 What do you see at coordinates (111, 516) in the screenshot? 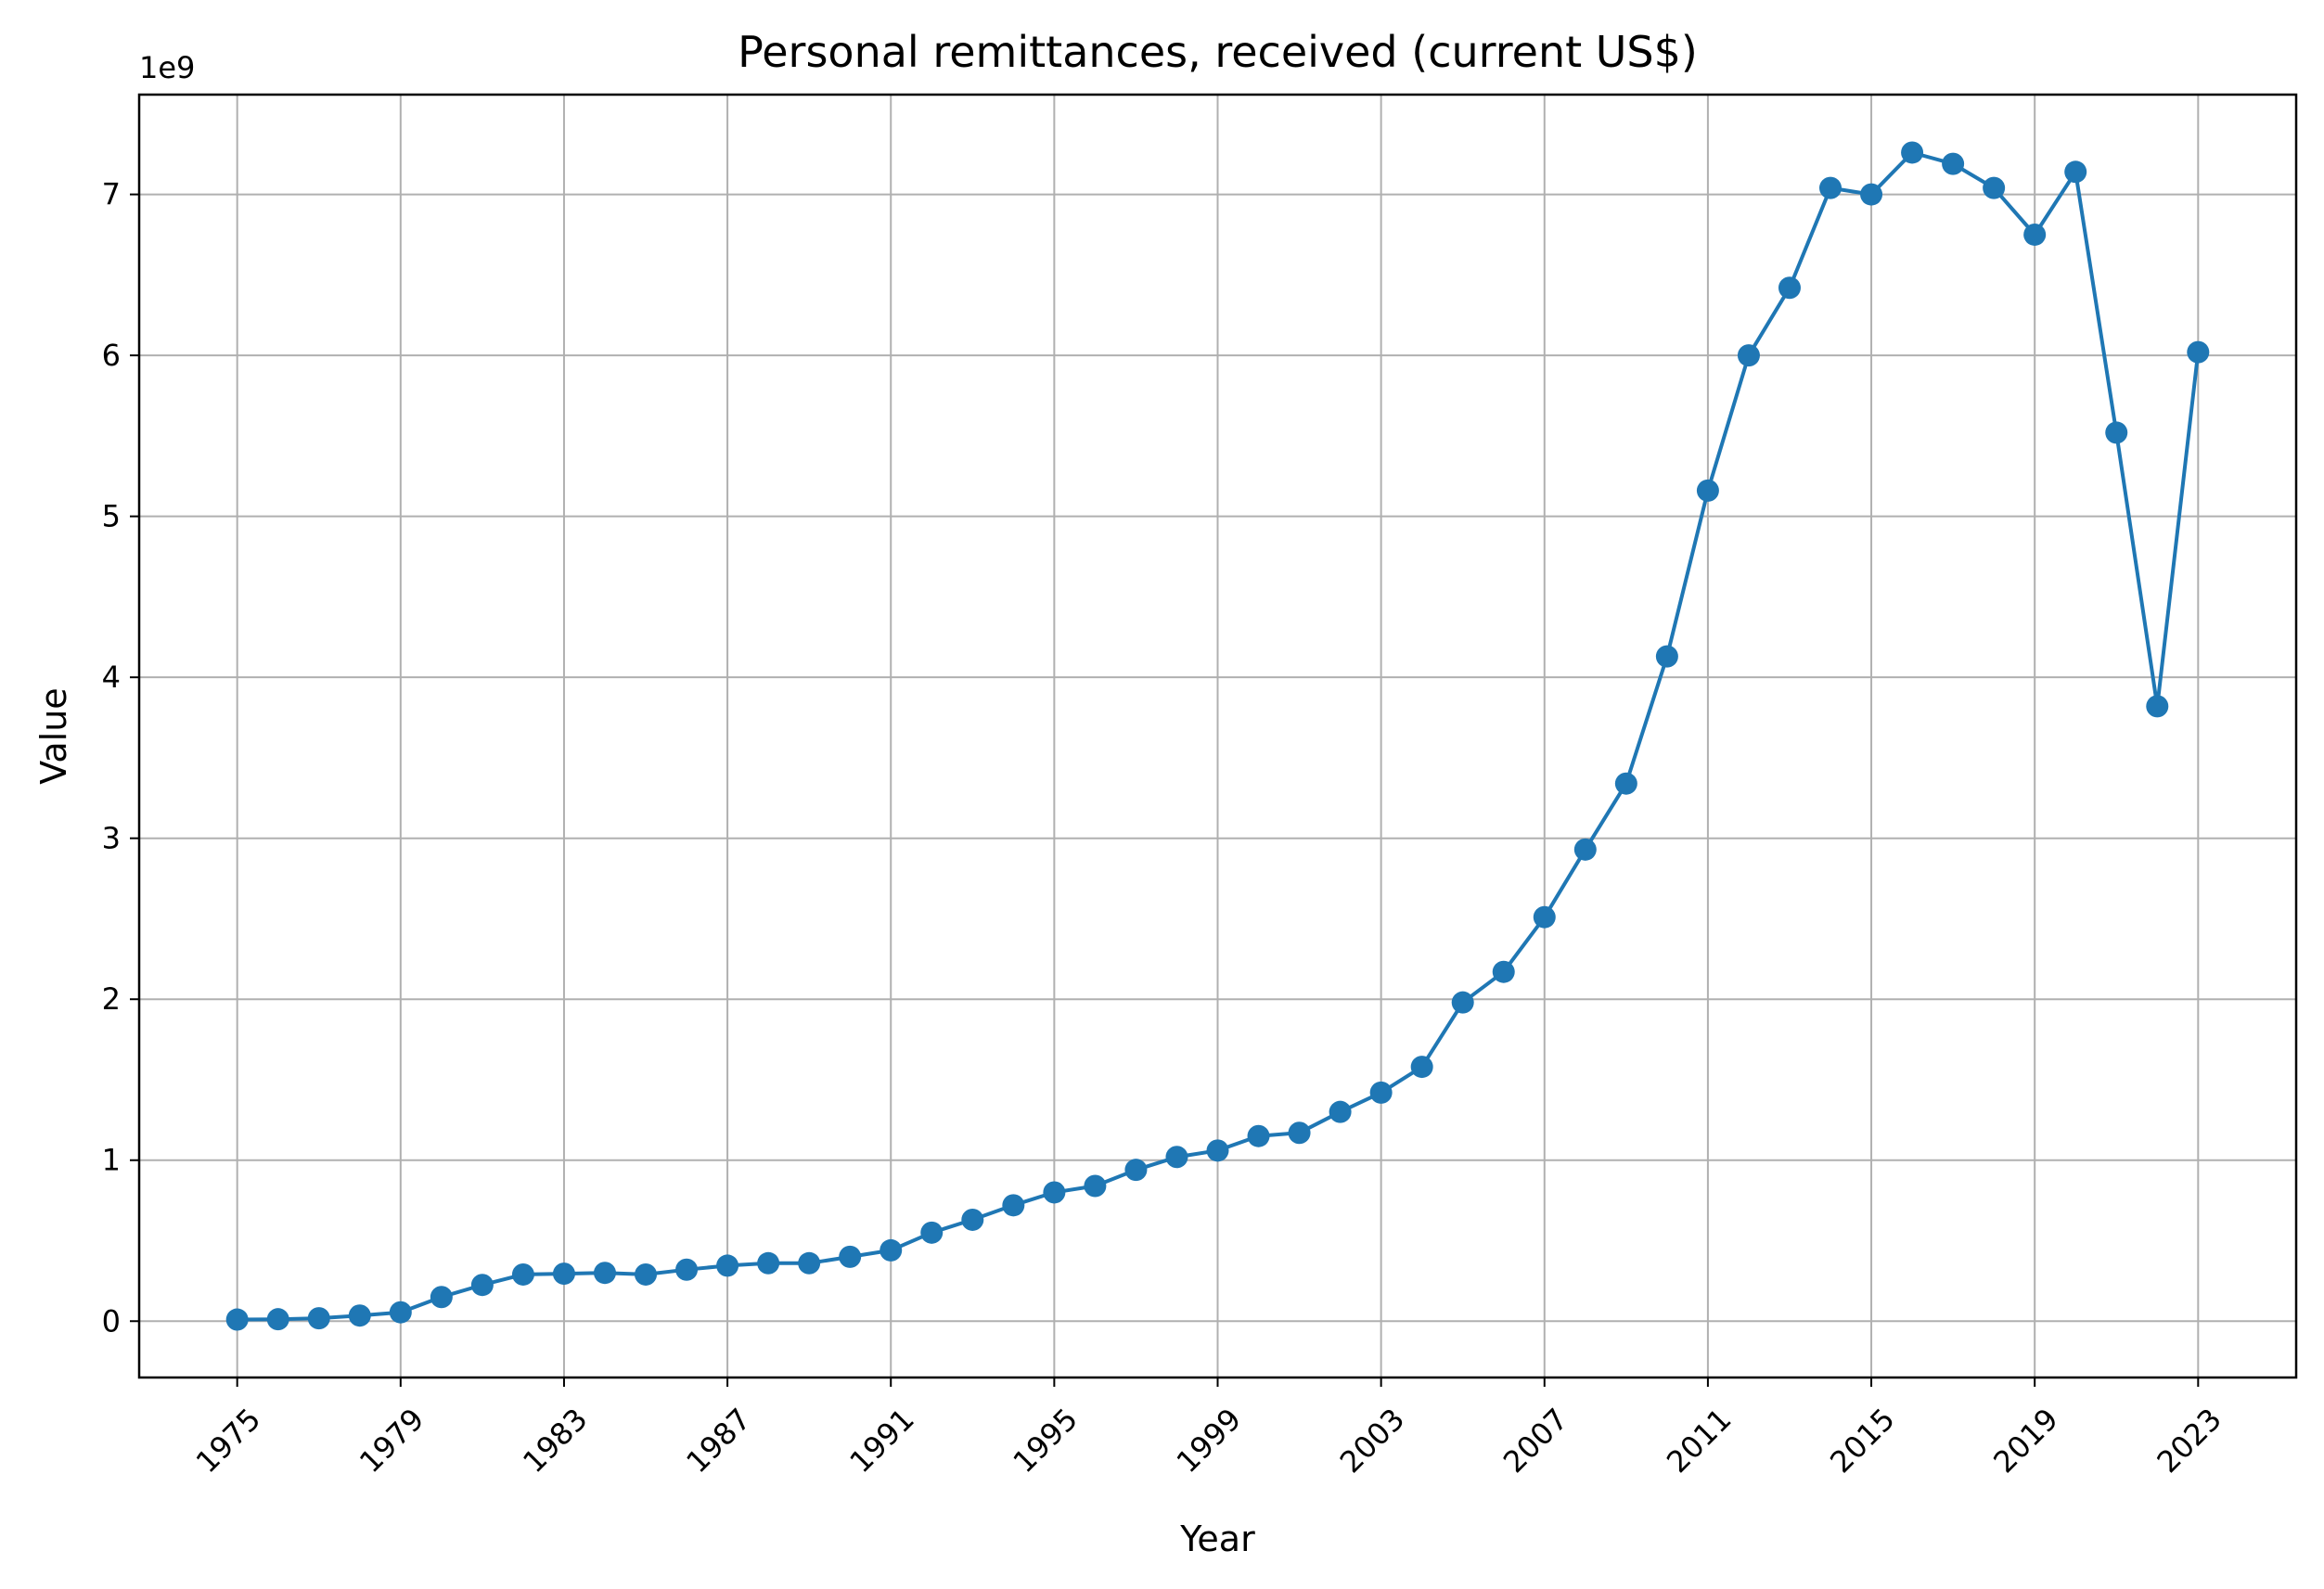
I see `y-tick-label: 5` at bounding box center [111, 516].